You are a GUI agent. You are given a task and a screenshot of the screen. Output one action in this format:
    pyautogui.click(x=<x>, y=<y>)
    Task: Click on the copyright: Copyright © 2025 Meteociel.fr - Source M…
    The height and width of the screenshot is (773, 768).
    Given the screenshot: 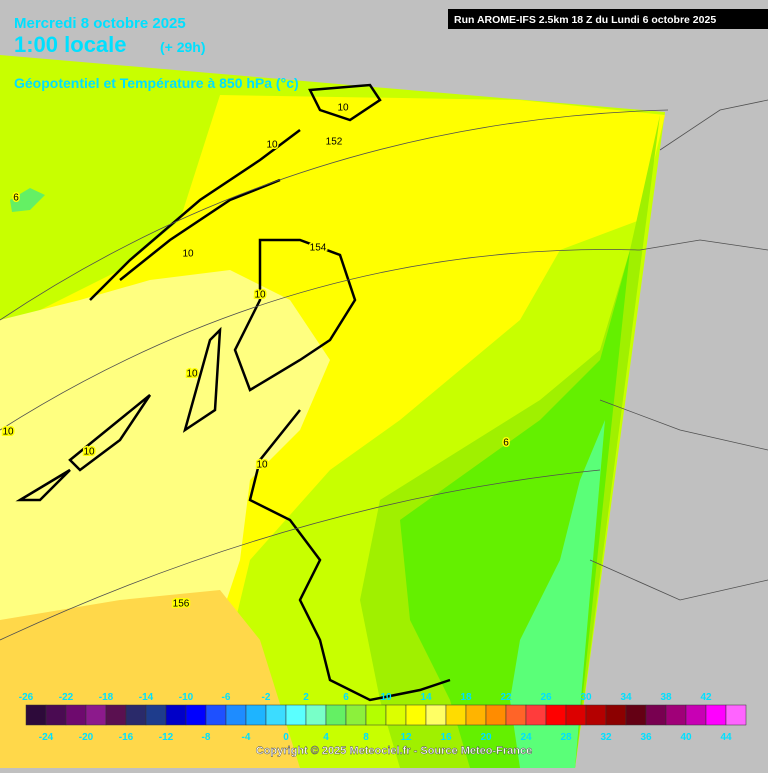 What is the action you would take?
    pyautogui.click(x=394, y=751)
    